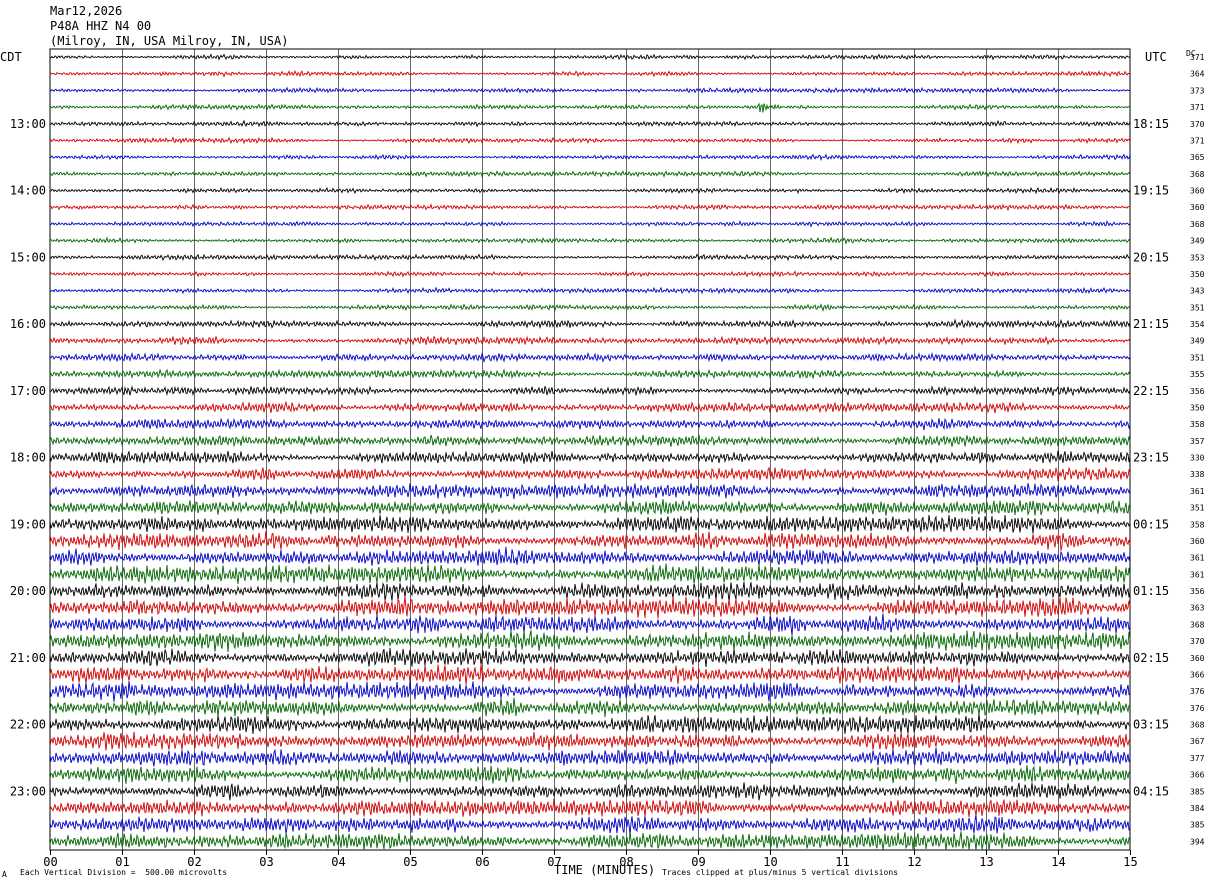  I want to click on left-timezone-label: CDT, so click(11, 57).